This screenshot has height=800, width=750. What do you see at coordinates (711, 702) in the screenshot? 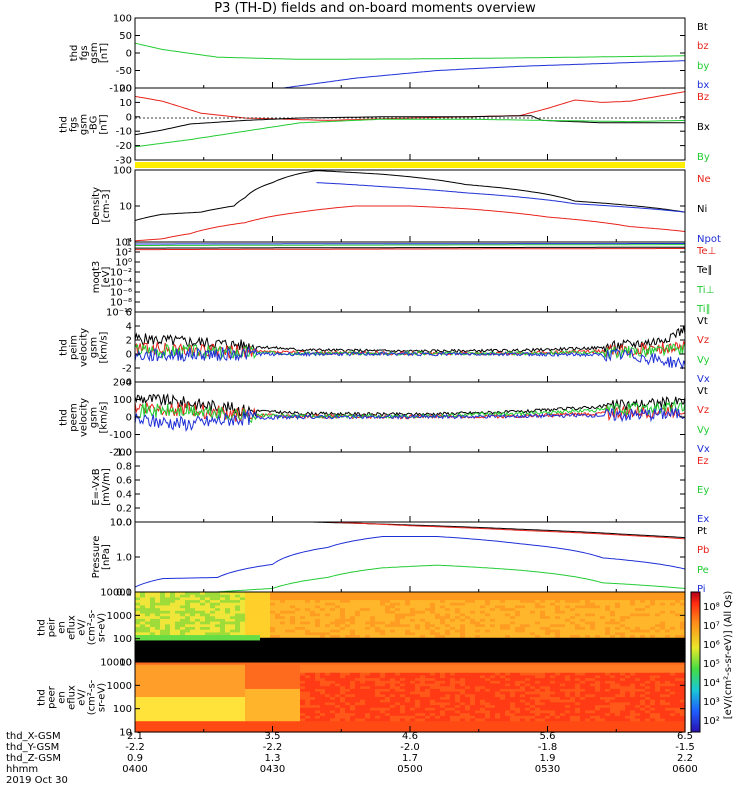
I see `colorbar-tick: 10³` at bounding box center [711, 702].